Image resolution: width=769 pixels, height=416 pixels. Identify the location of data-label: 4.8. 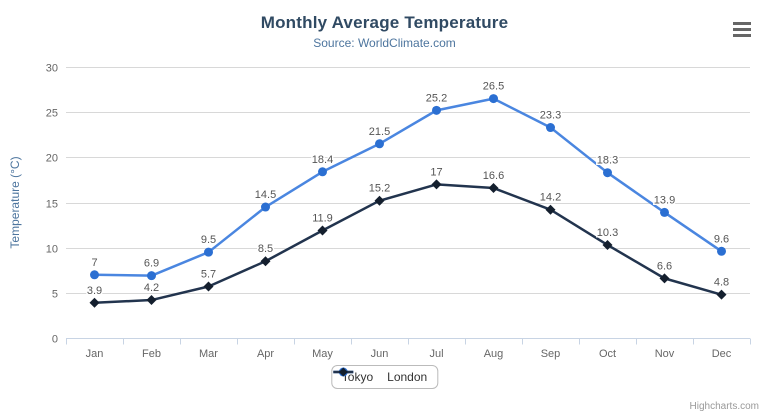
(721, 283).